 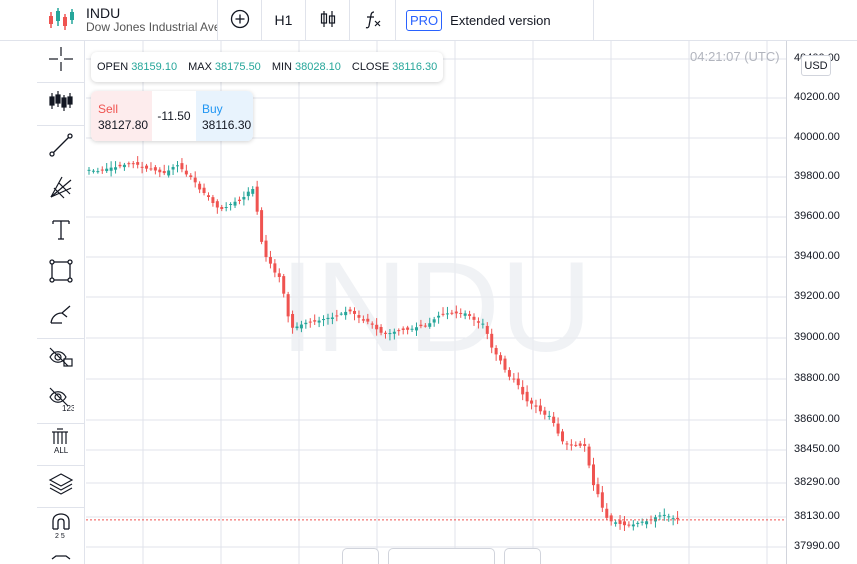 What do you see at coordinates (735, 56) in the screenshot?
I see `server-time: 04:21:07 (UTC)` at bounding box center [735, 56].